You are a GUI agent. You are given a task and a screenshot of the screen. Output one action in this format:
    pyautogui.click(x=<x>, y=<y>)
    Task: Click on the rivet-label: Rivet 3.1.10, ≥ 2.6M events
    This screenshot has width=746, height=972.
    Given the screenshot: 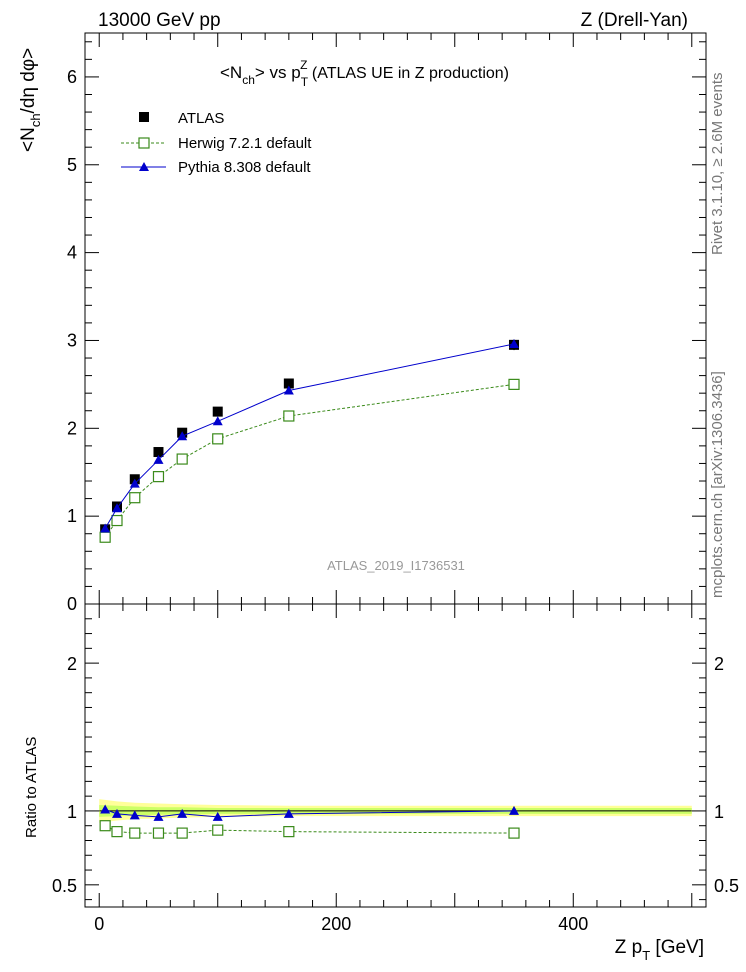 What is the action you would take?
    pyautogui.click(x=717, y=164)
    